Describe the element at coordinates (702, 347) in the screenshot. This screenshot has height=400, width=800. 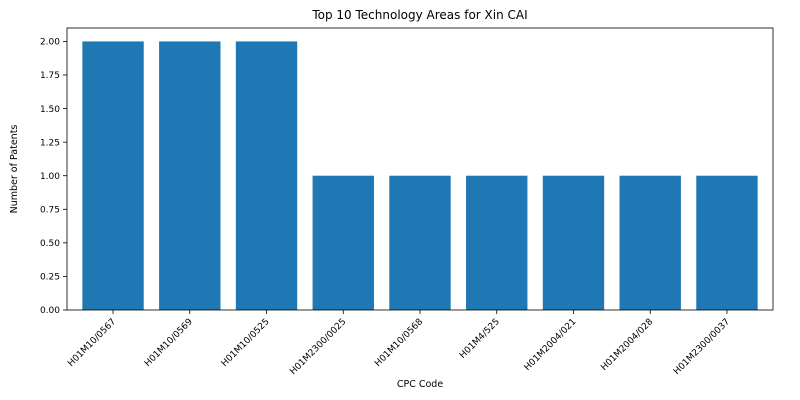
I see `x-tick-label: H01M2300/0037` at that location.